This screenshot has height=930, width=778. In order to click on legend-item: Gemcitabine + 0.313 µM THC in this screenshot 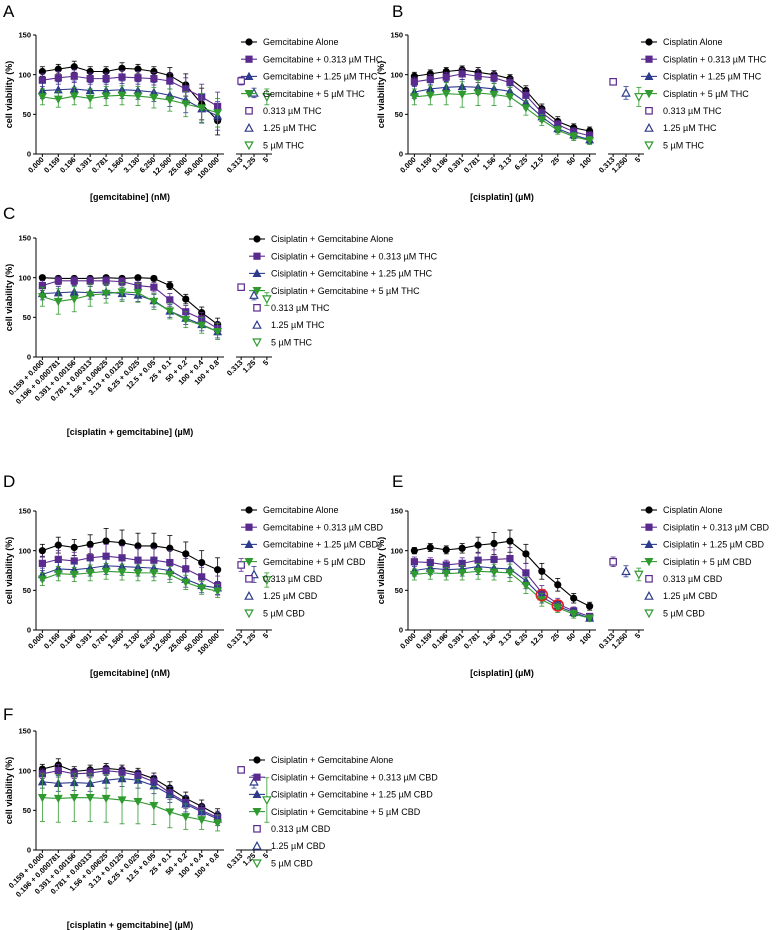, I will do `click(312, 59)`.